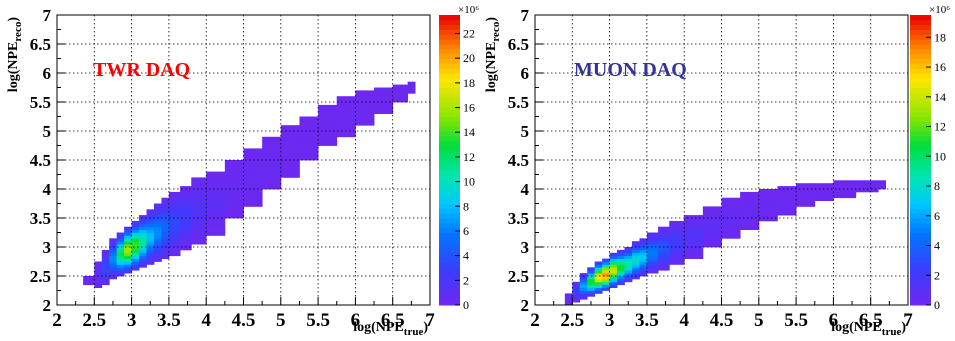 This screenshot has height=341, width=955. Describe the element at coordinates (466, 280) in the screenshot. I see `colorbar-tick-label: 2` at that location.